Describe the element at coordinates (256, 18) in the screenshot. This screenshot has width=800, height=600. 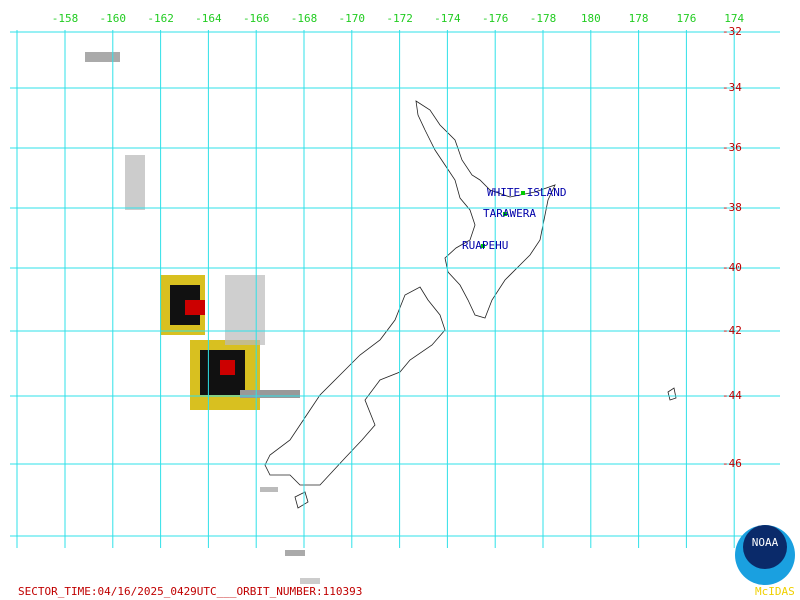
I see `lon-label: -166` at that location.